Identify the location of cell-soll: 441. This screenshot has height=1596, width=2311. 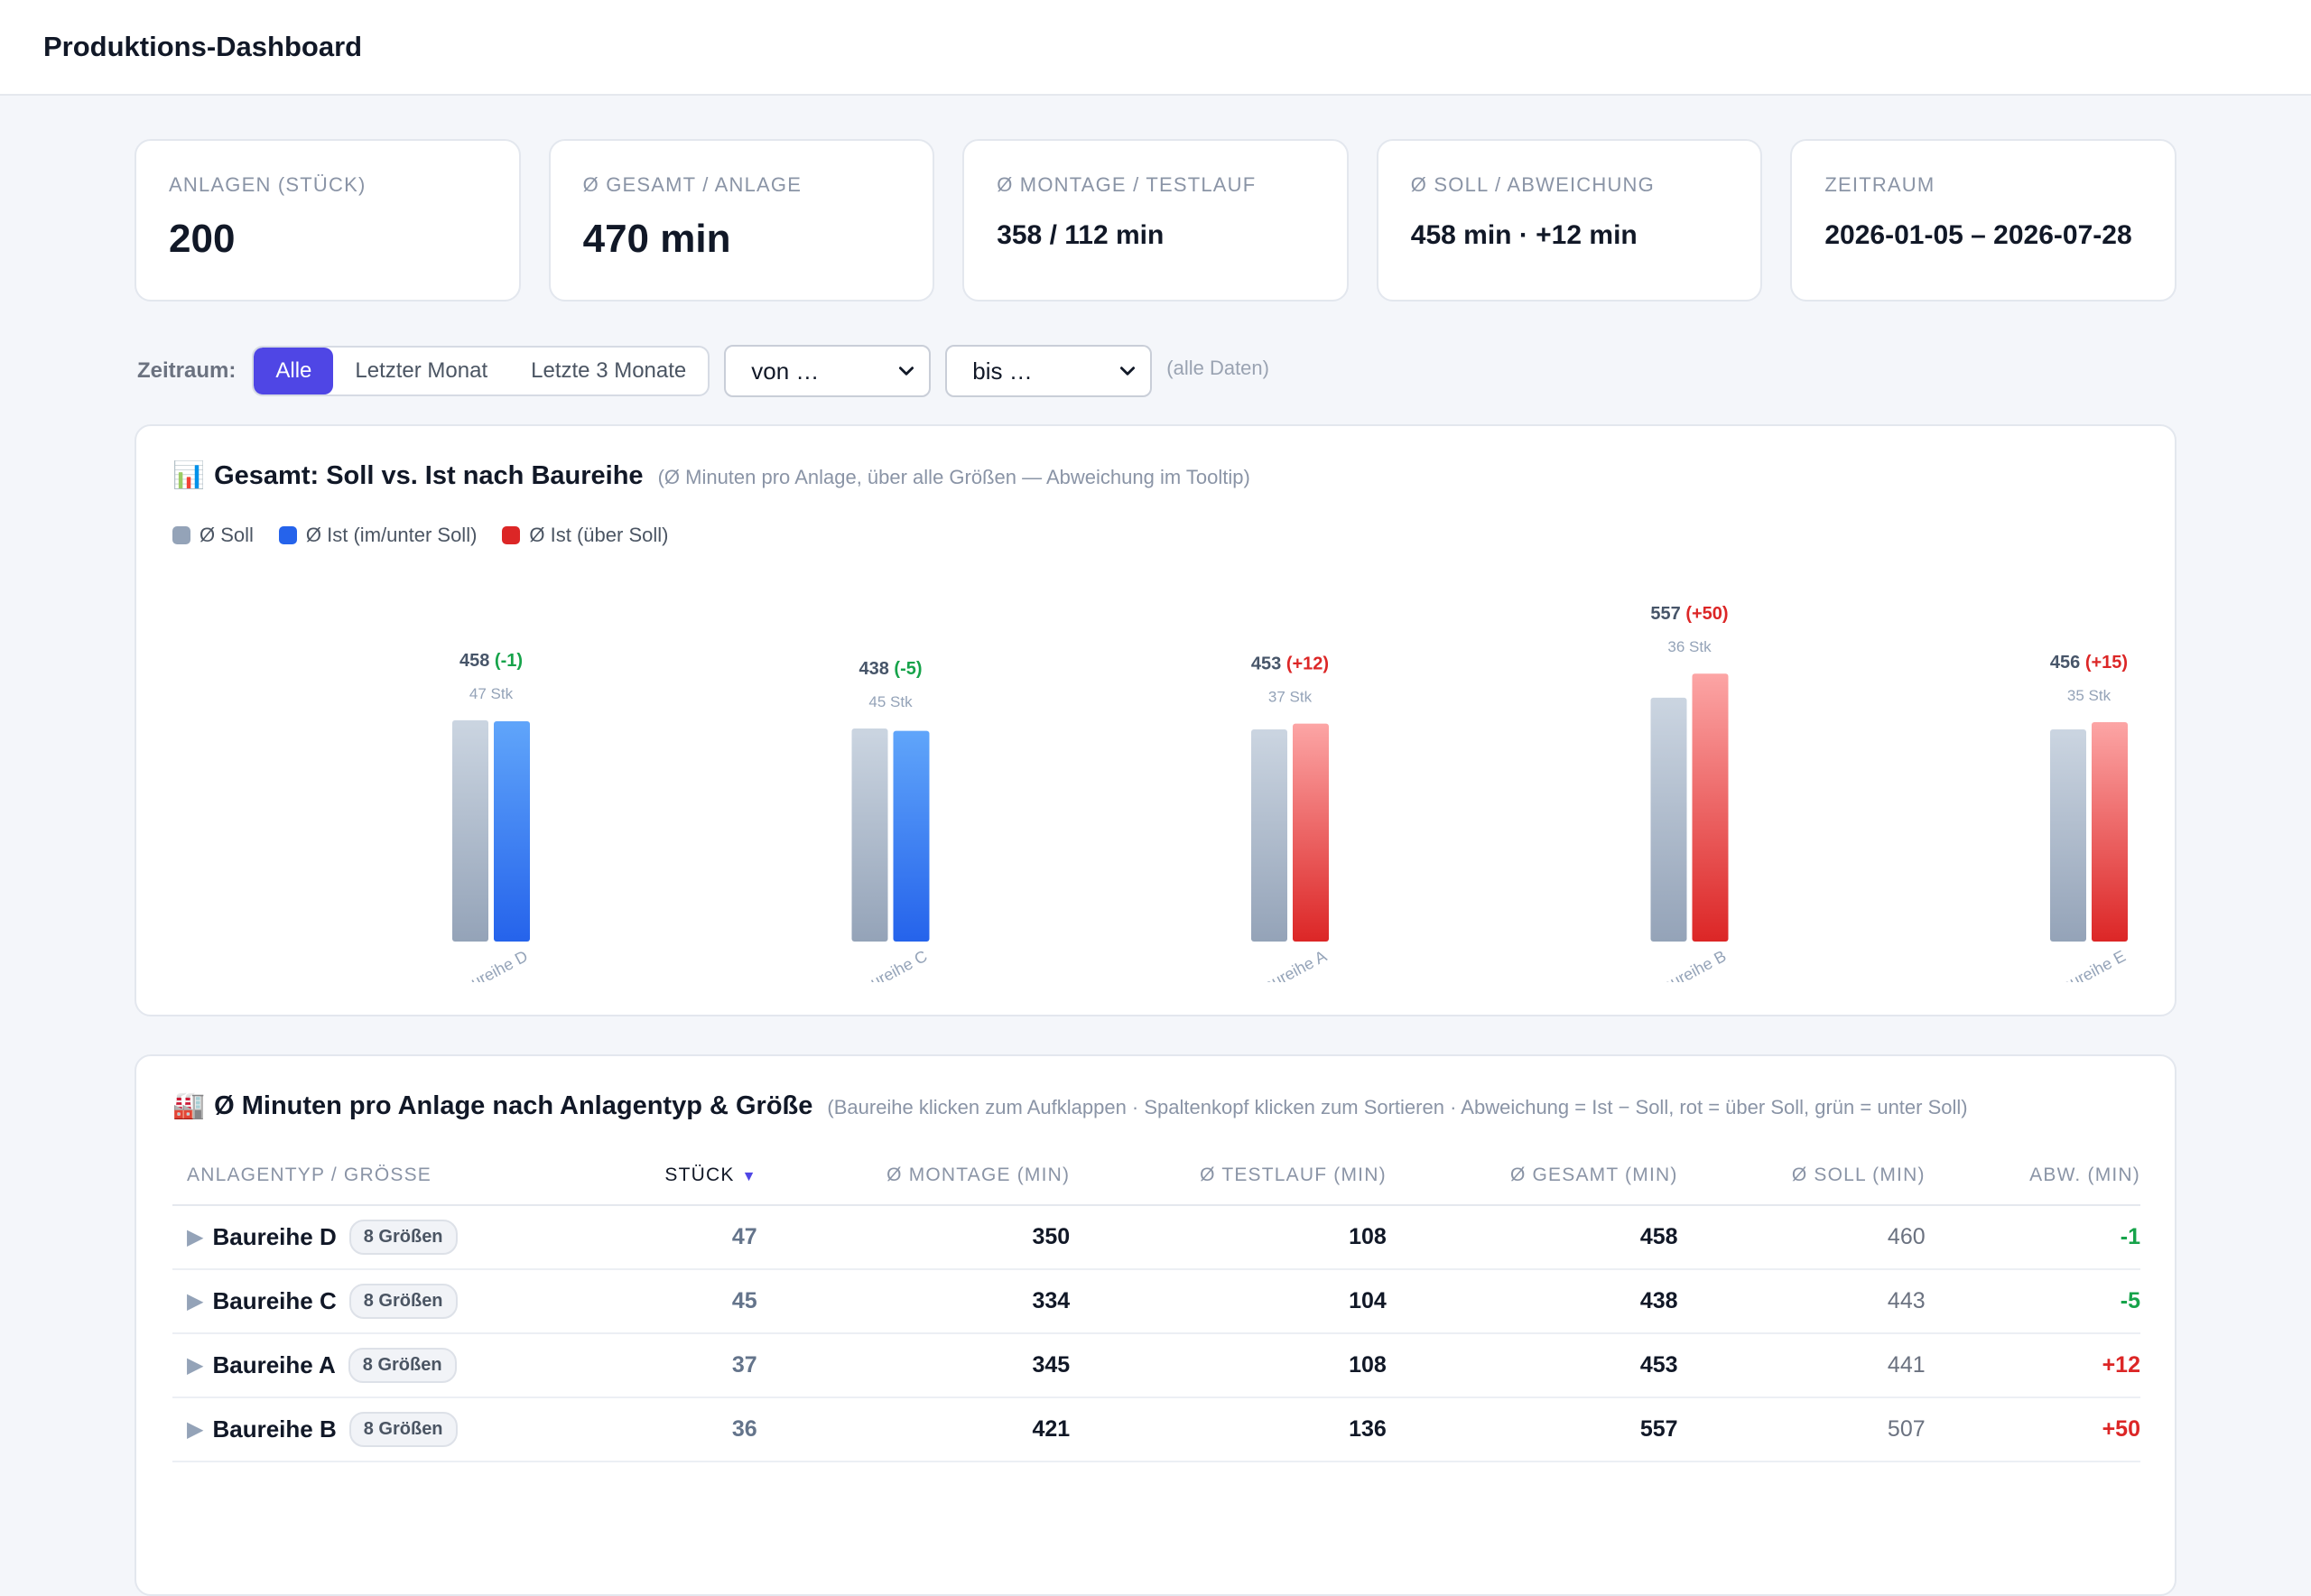
(1906, 1365).